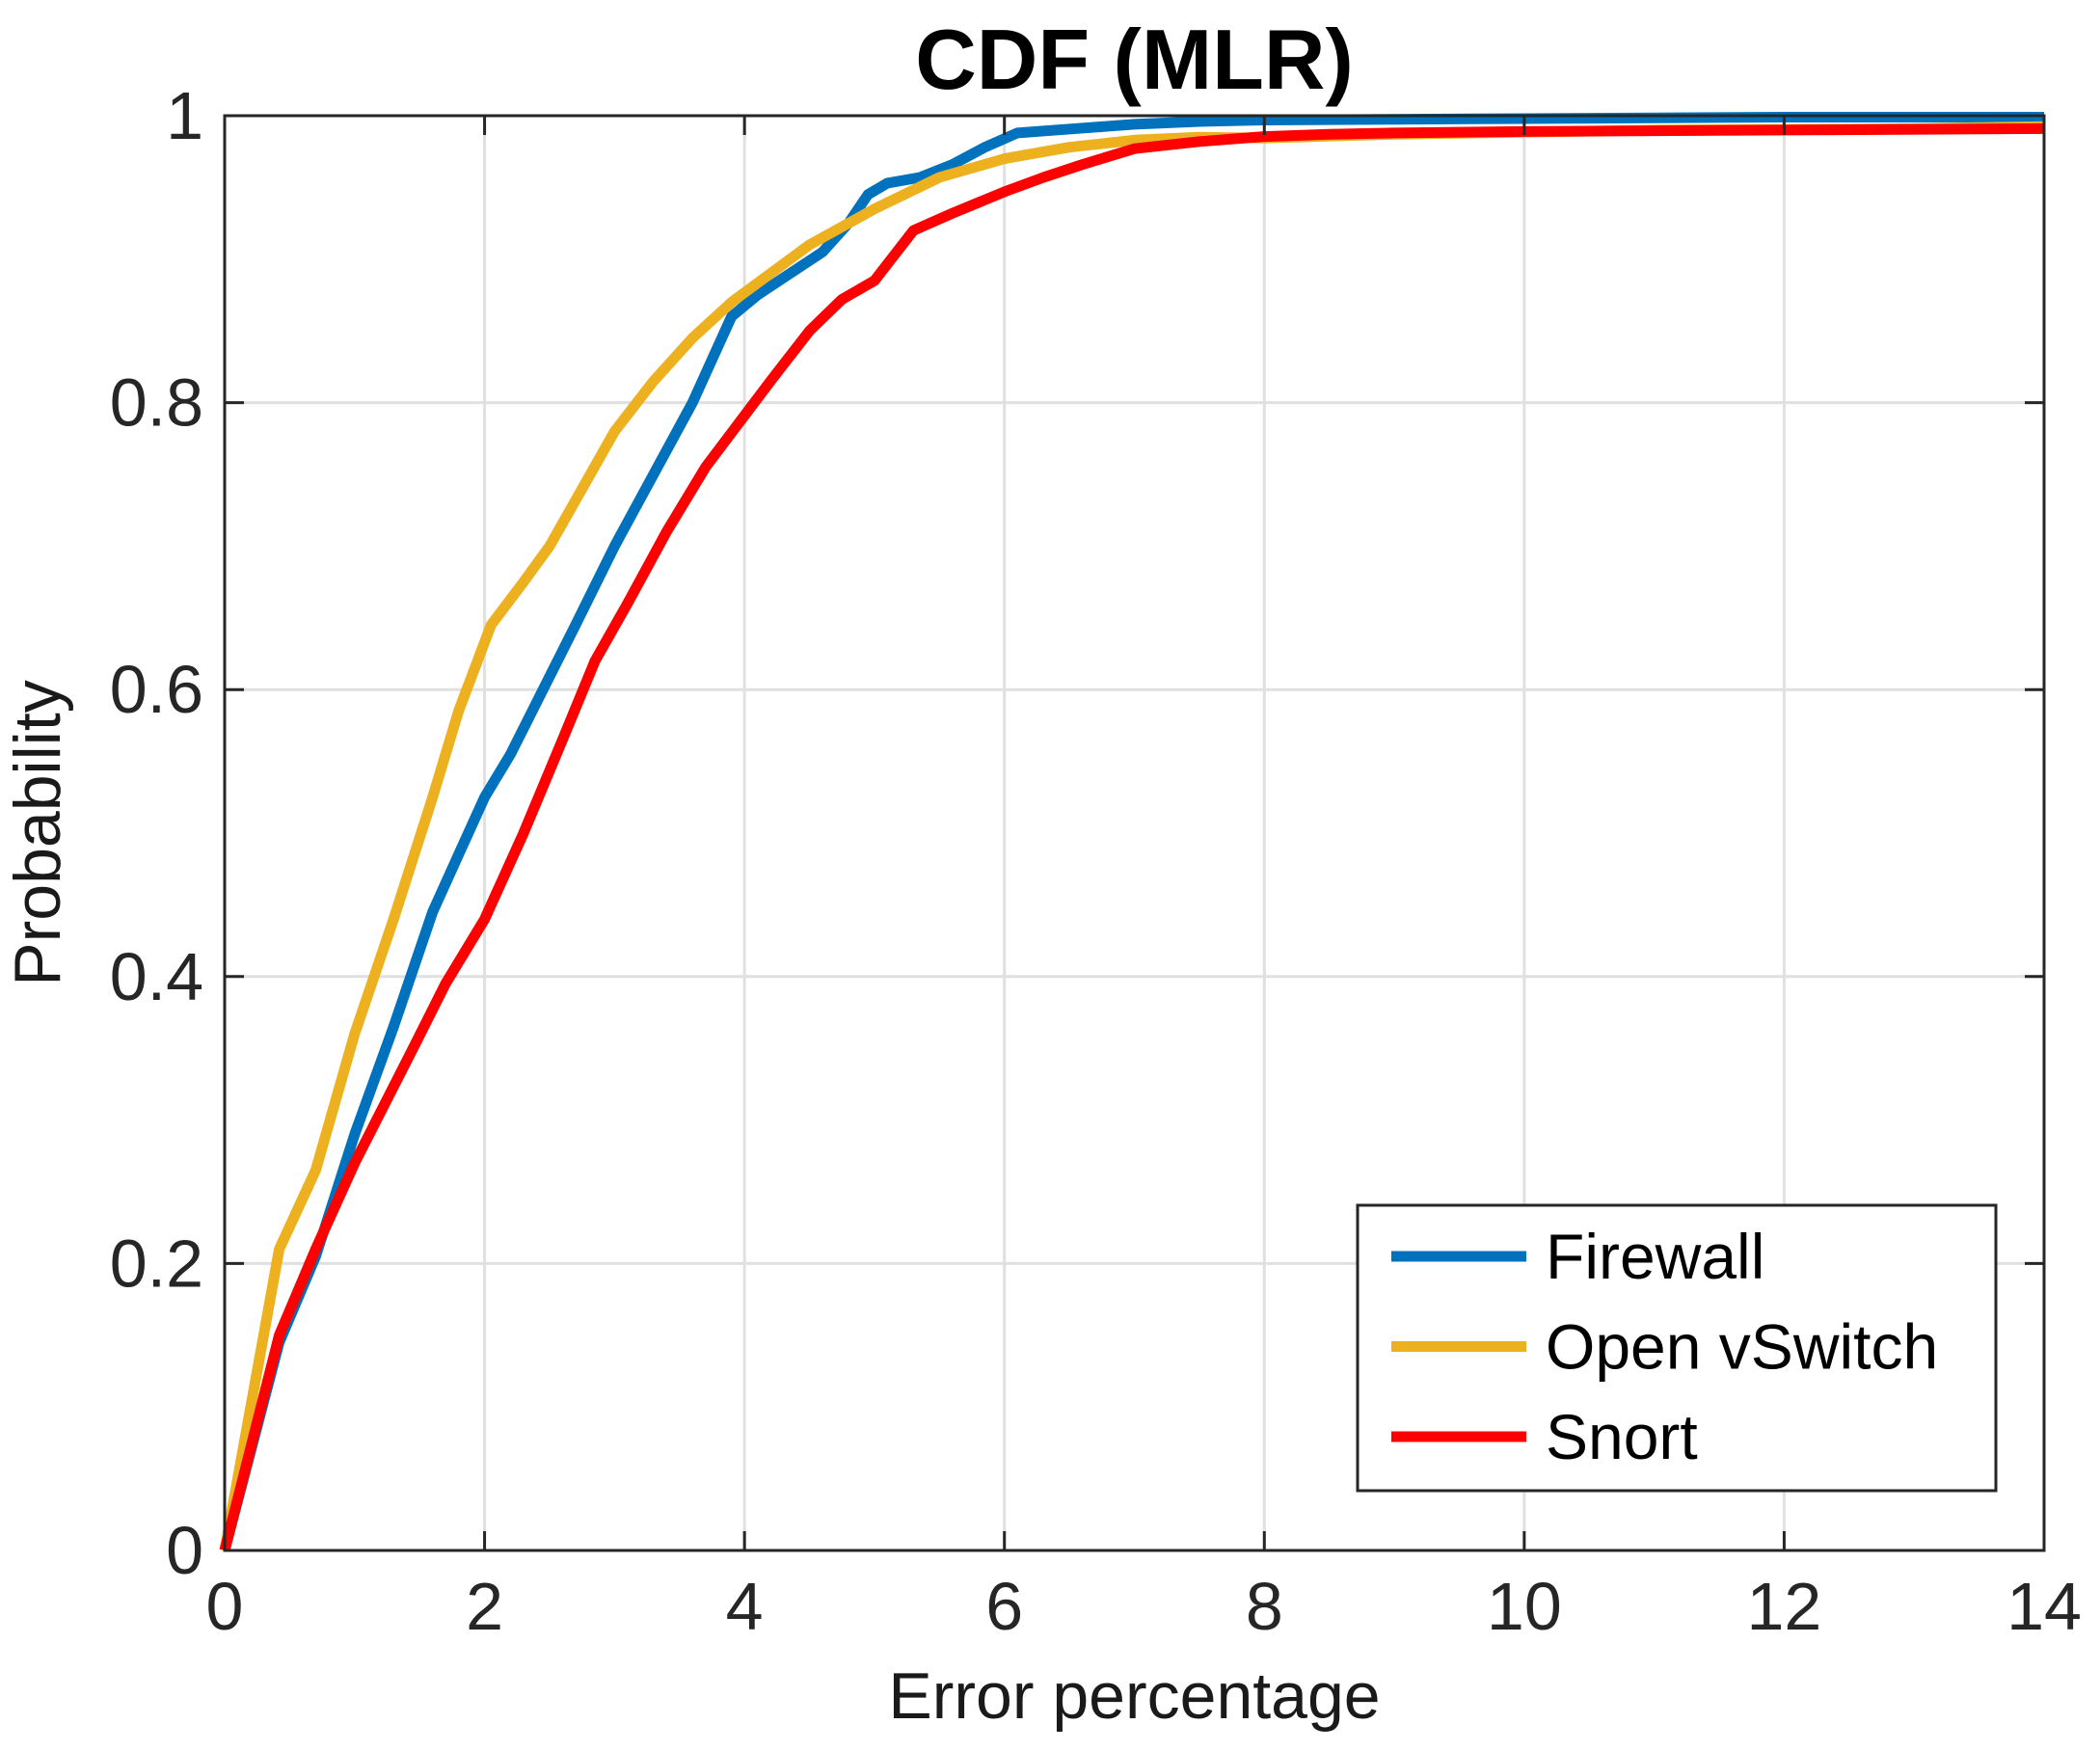 Image resolution: width=2100 pixels, height=1751 pixels. What do you see at coordinates (184, 1550) in the screenshot?
I see `y-tick-label: 0` at bounding box center [184, 1550].